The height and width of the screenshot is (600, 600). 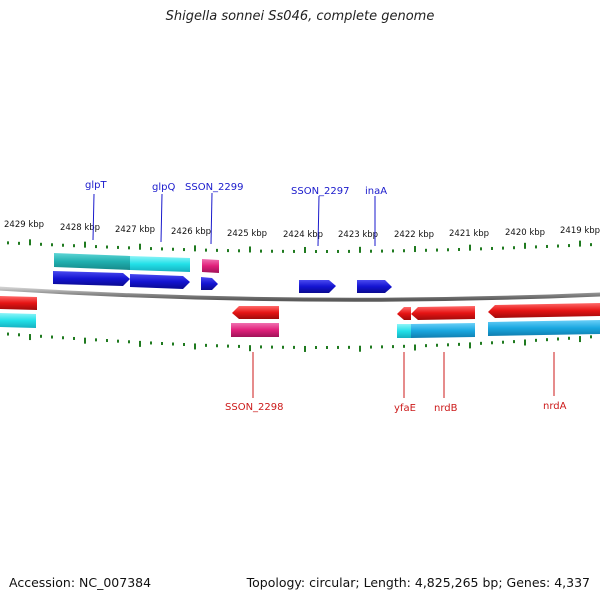 What do you see at coordinates (300, 308) in the screenshot?
I see `reverse-cds-track` at bounding box center [300, 308].